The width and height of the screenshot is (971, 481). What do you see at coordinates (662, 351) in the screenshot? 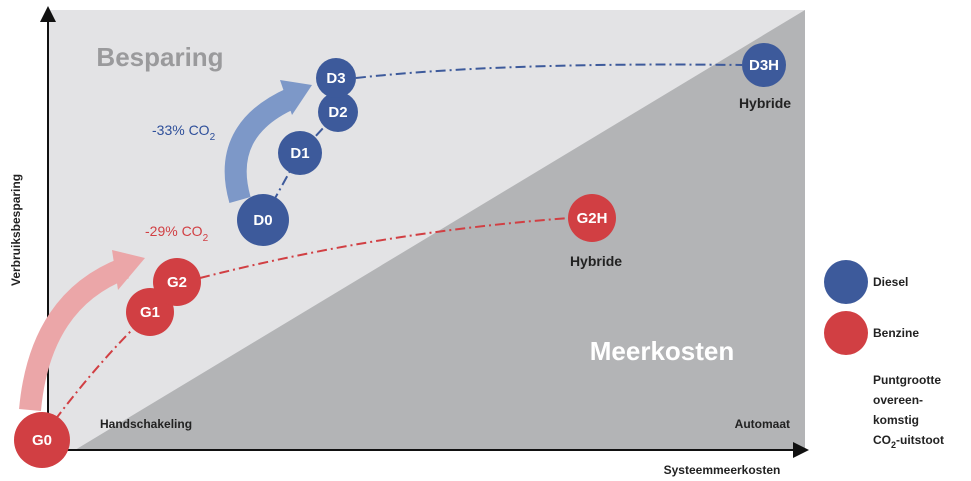
I see `region-label: Meerkosten` at bounding box center [662, 351].